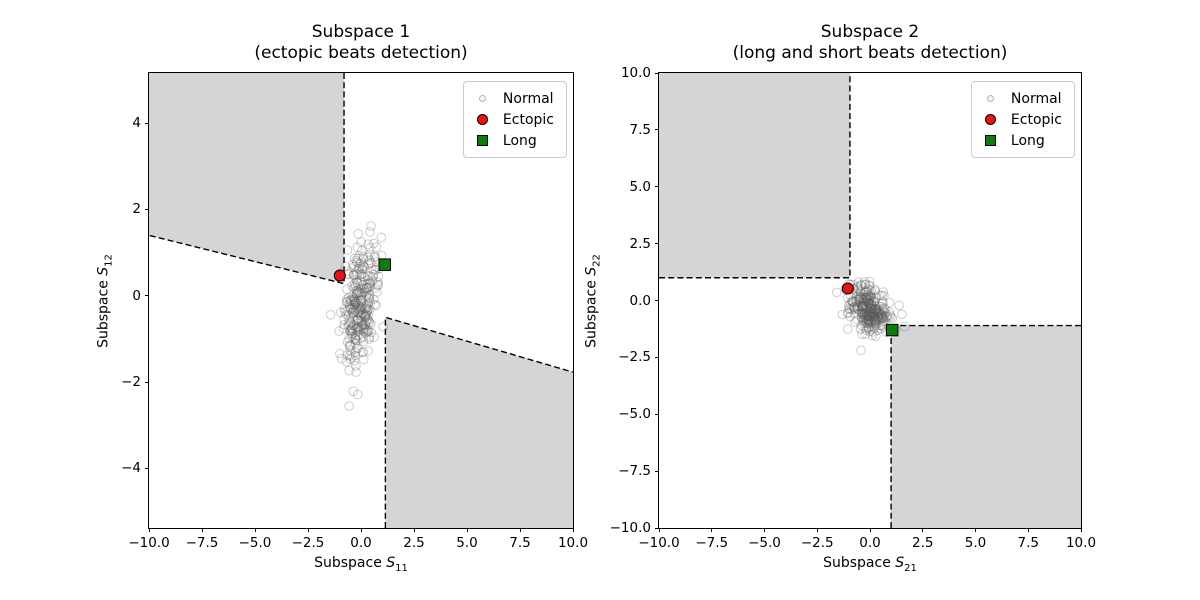  I want to click on y-axis-label-symbol: S, so click(591, 271).